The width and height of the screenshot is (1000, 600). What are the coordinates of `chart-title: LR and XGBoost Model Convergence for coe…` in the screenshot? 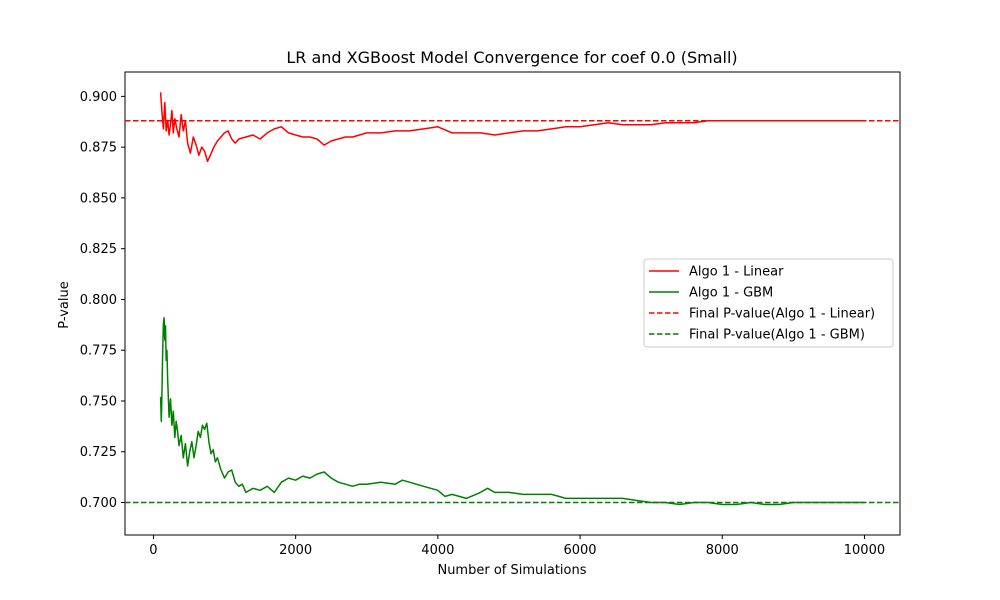 It's located at (511, 57).